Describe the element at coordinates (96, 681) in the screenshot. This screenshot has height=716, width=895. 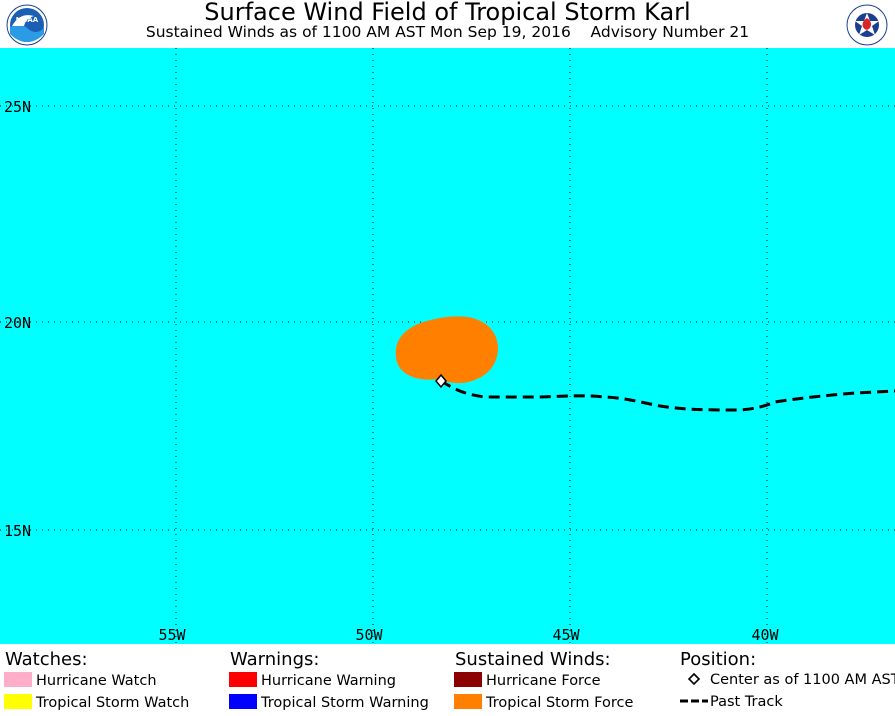
I see `hurricane-watch-label: Hurricane Watch` at that location.